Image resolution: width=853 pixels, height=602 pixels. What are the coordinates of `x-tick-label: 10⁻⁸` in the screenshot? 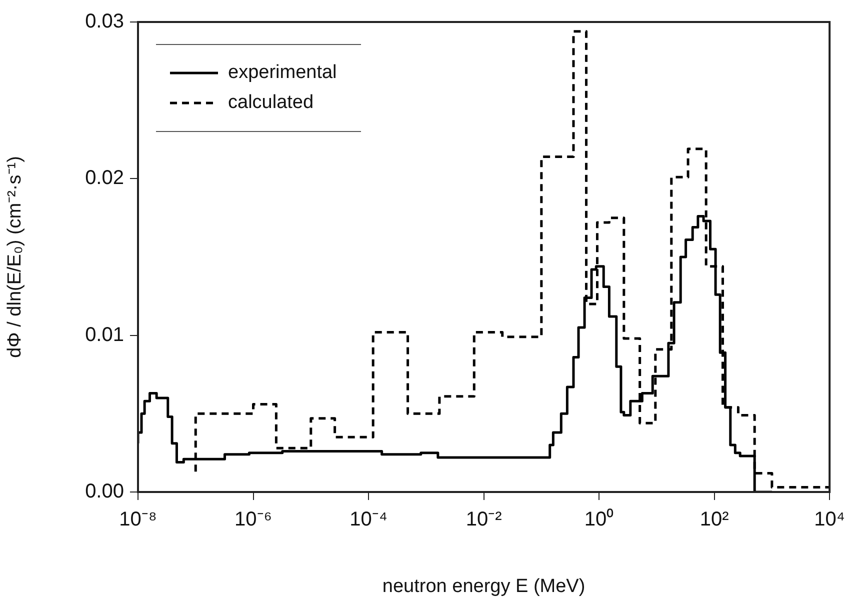 It's located at (138, 519).